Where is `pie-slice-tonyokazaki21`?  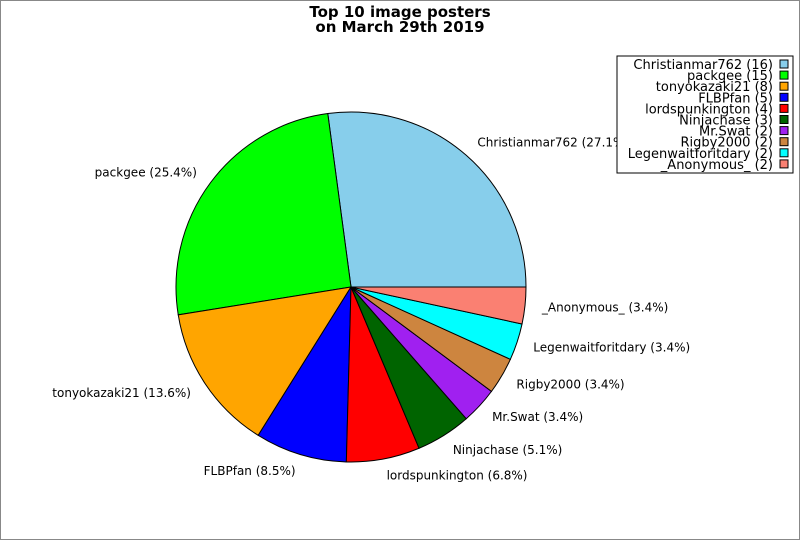
pie-slice-tonyokazaki21 is located at coordinates (265, 361).